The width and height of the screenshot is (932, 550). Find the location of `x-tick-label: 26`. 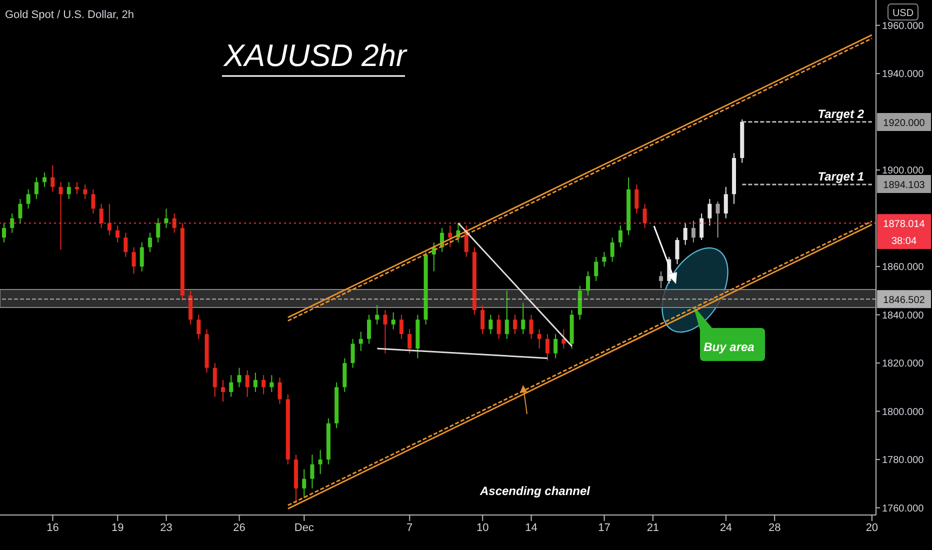

x-tick-label: 26 is located at coordinates (239, 528).